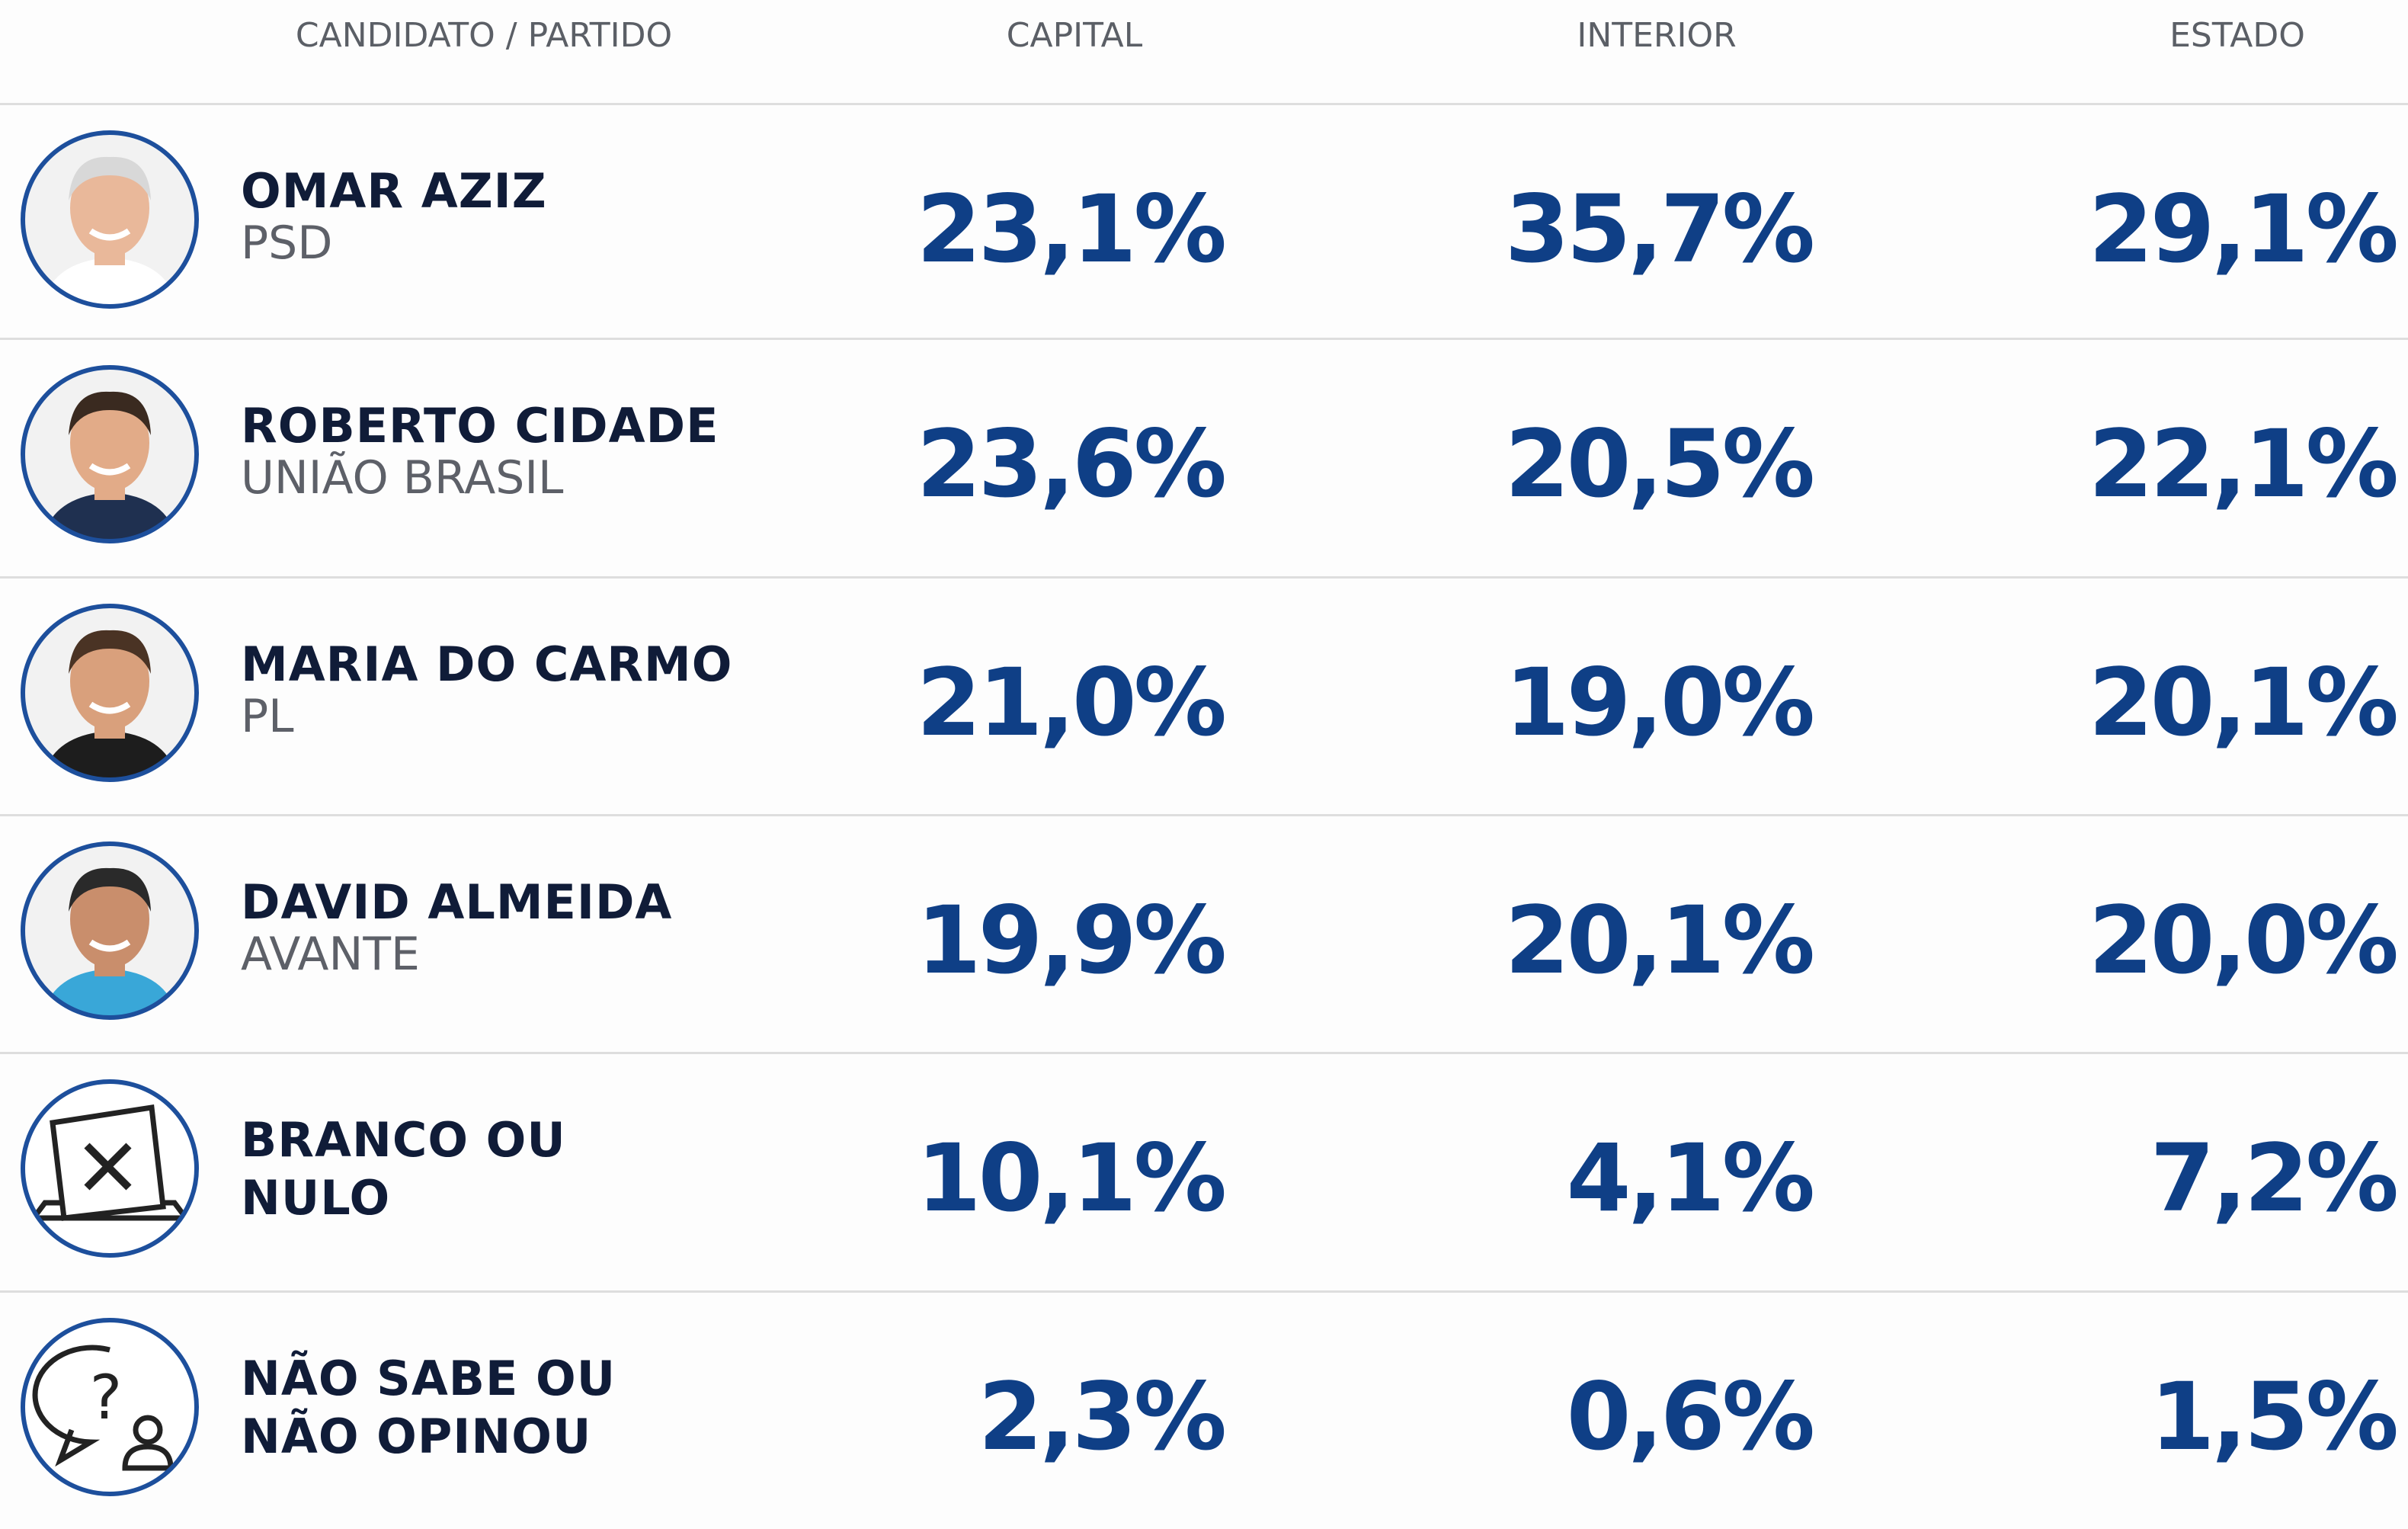 This screenshot has height=1529, width=2408. Describe the element at coordinates (1690, 1178) in the screenshot. I see `interior-value: 4,1%` at that location.